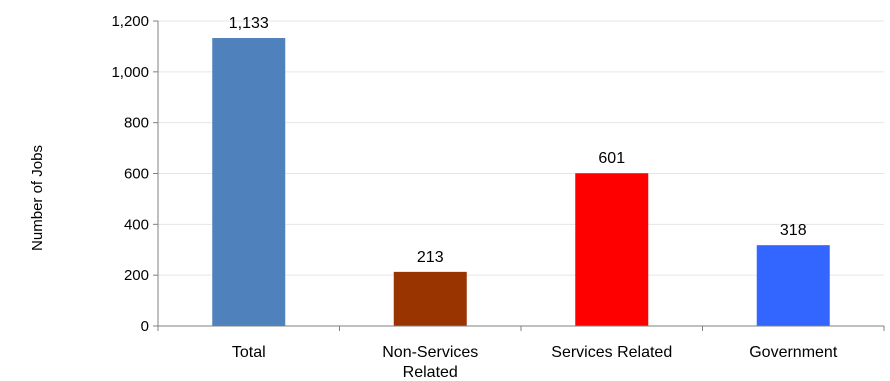 Image resolution: width=890 pixels, height=381 pixels. Describe the element at coordinates (430, 257) in the screenshot. I see `data-label: 213` at that location.